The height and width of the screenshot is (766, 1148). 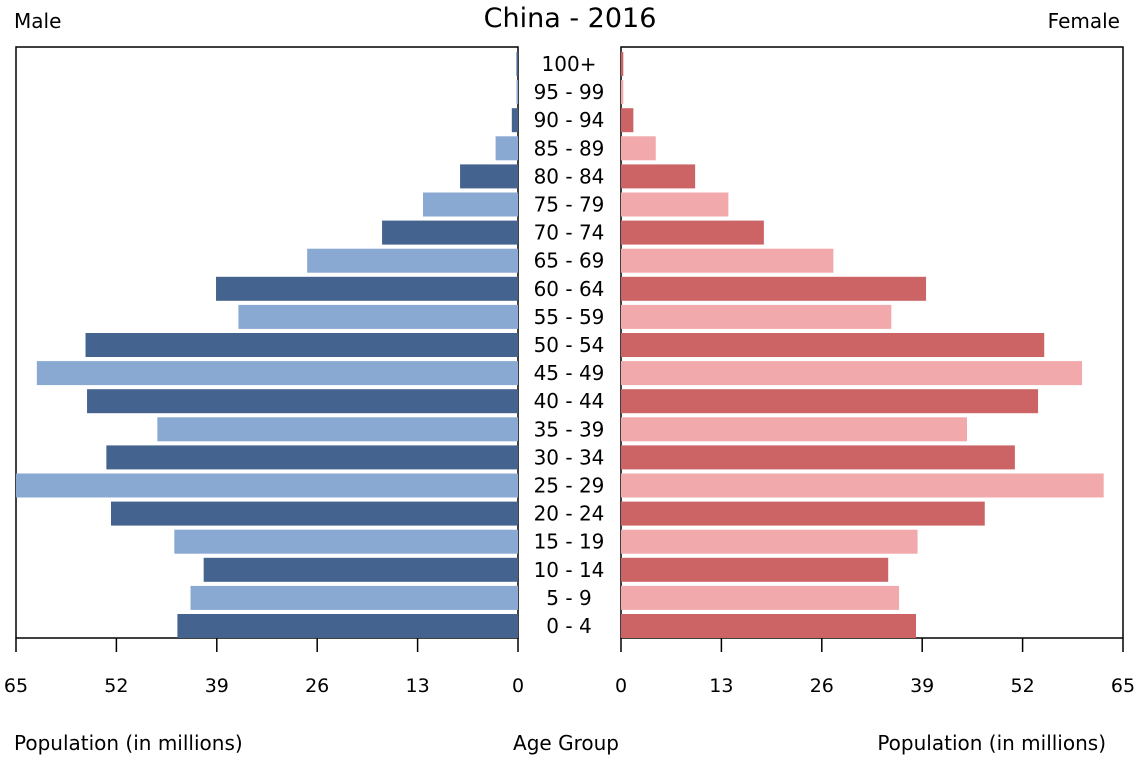 What do you see at coordinates (569, 176) in the screenshot?
I see `age-group-label: 80 - 84` at bounding box center [569, 176].